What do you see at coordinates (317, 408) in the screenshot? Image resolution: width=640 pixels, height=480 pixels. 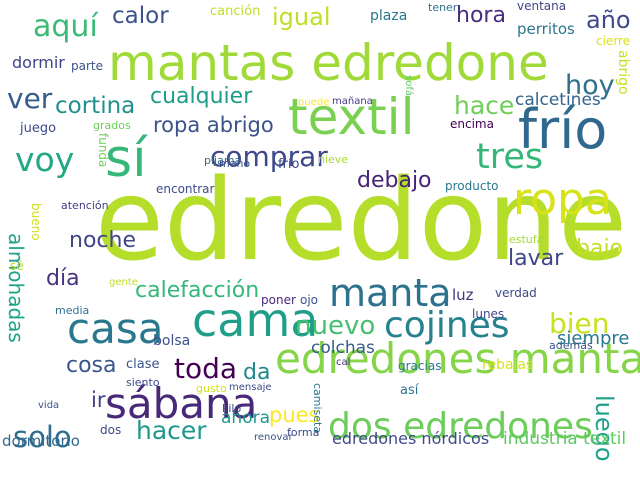 I see `word-cloud-word: camiseta` at bounding box center [317, 408].